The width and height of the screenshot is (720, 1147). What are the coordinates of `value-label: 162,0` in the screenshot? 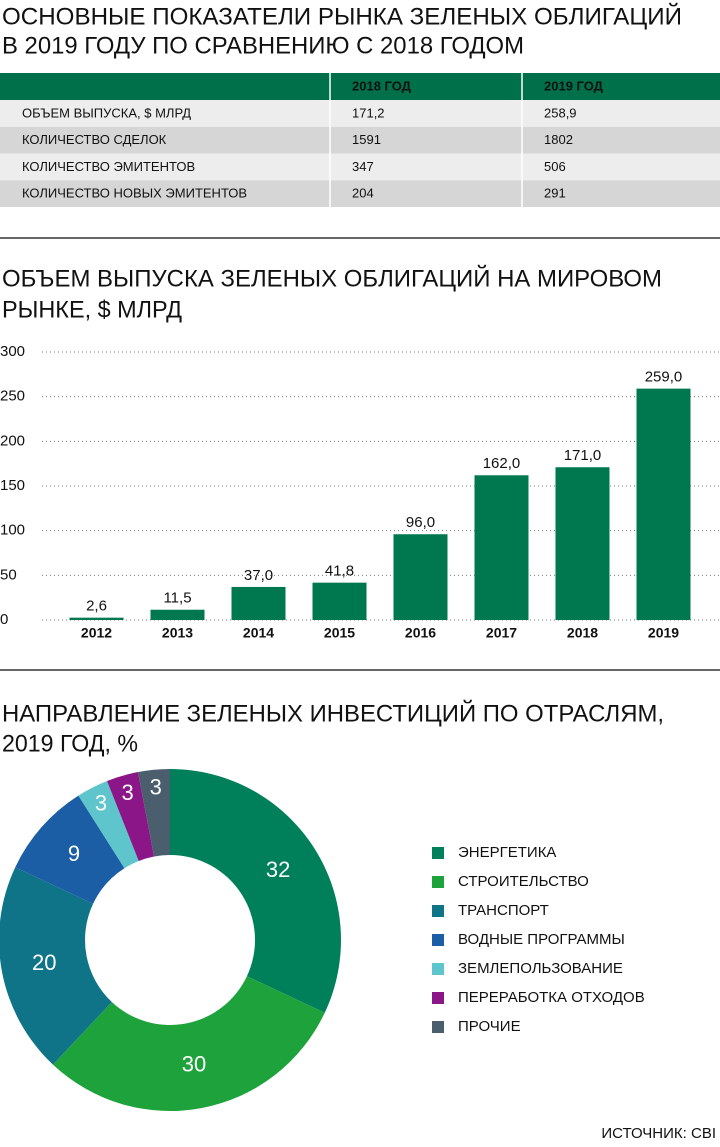 It's located at (502, 463).